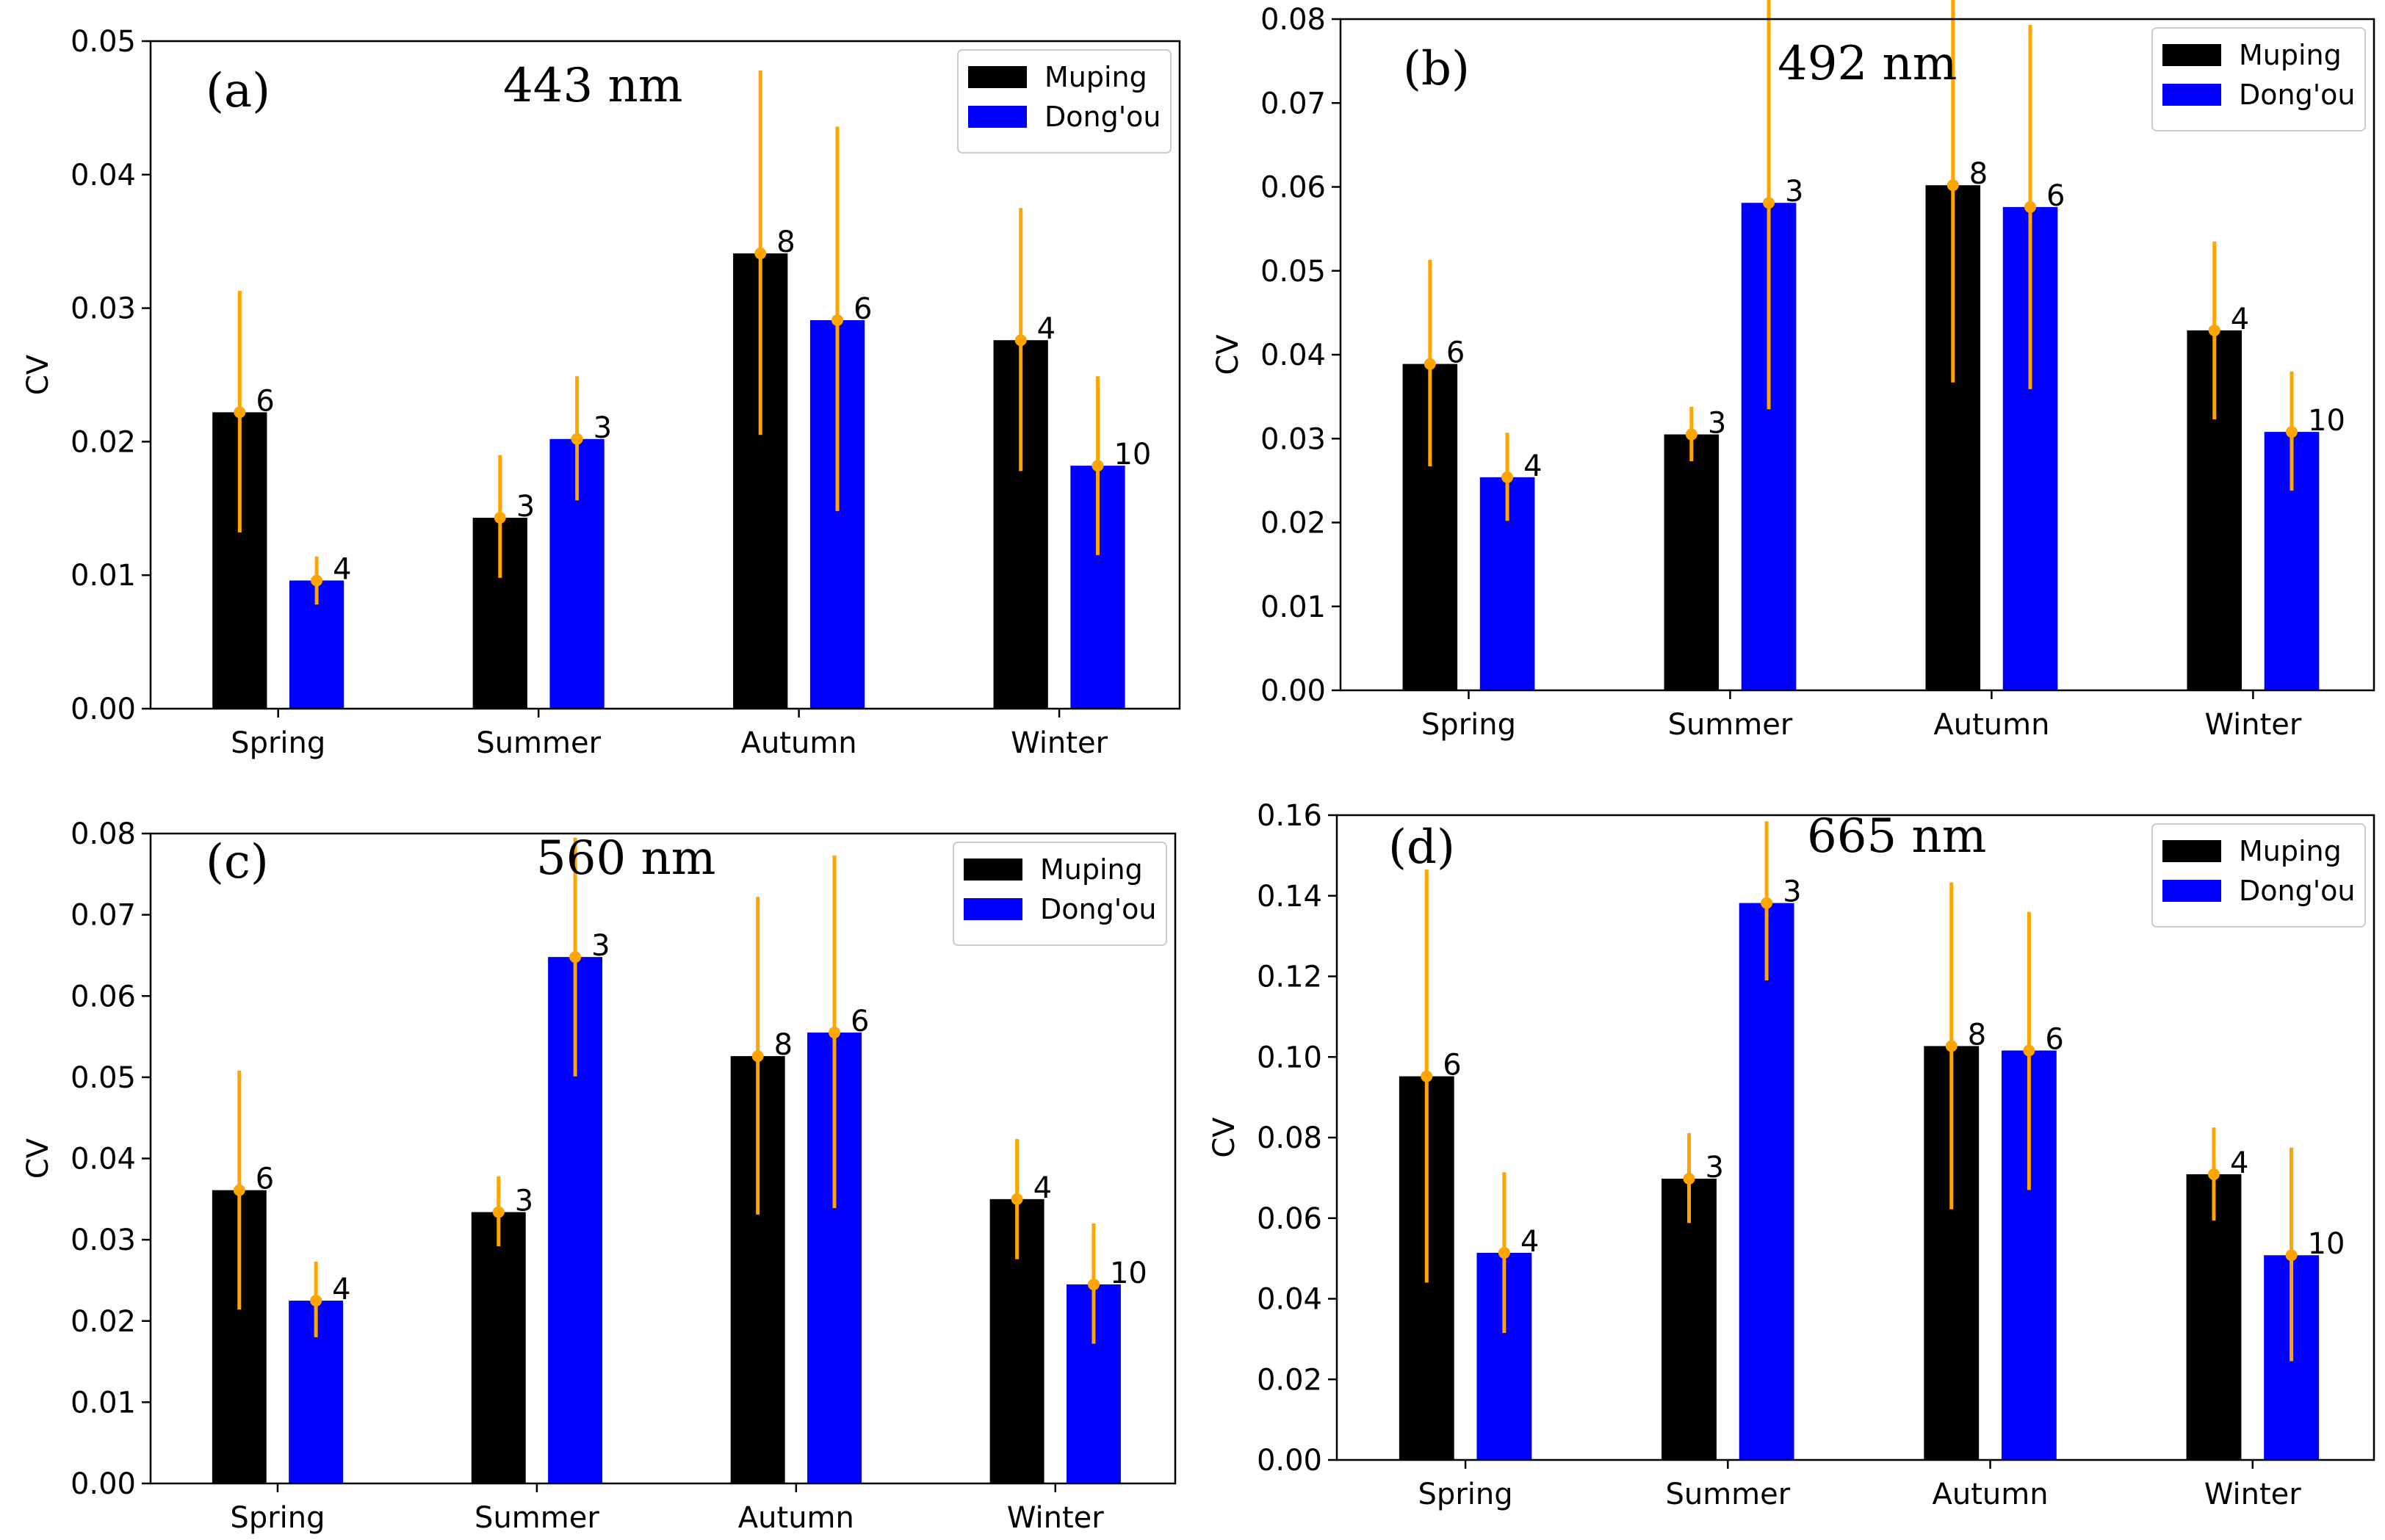  What do you see at coordinates (1289, 977) in the screenshot?
I see `y-tick-label: 0.12` at bounding box center [1289, 977].